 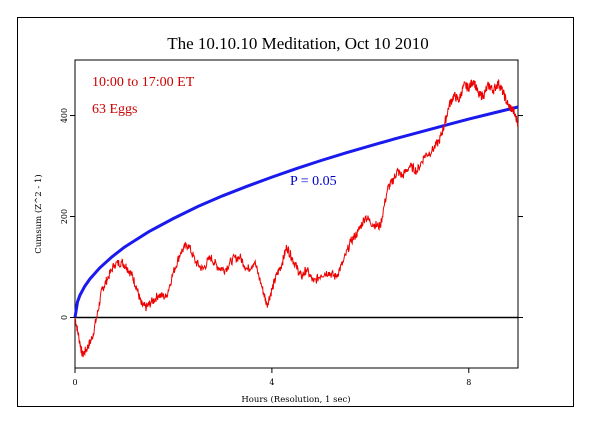 I want to click on y-tick-label: 400, so click(x=64, y=115).